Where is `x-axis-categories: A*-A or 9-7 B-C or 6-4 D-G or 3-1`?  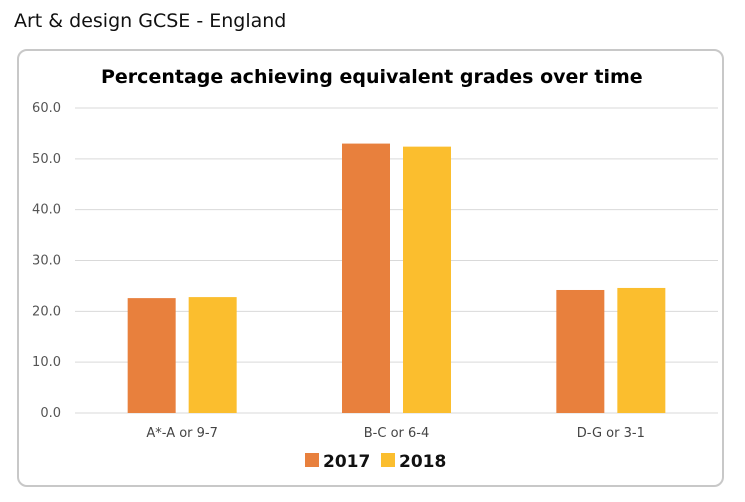
x-axis-categories: A*-A or 9-7 B-C or 6-4 D-G or 3-1 is located at coordinates (395, 433).